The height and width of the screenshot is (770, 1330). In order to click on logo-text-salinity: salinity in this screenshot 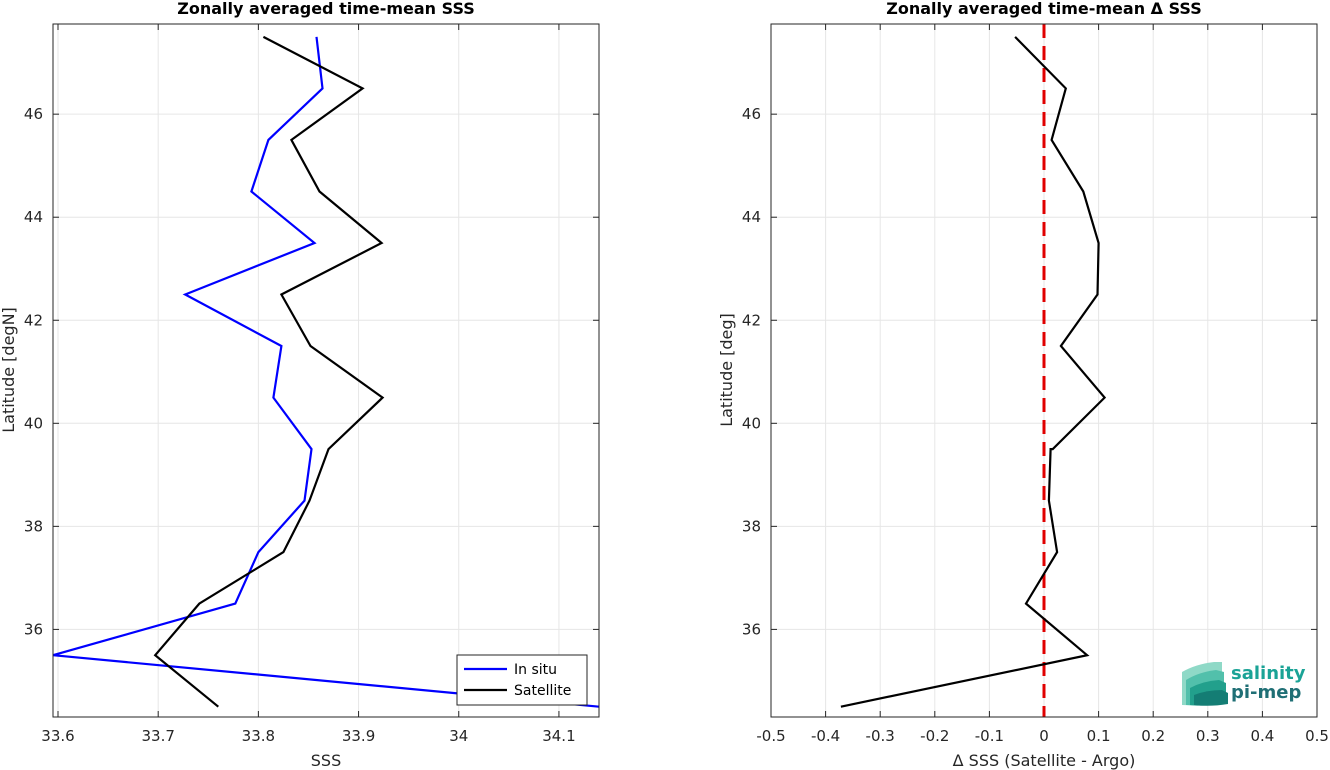, I will do `click(1268, 673)`.